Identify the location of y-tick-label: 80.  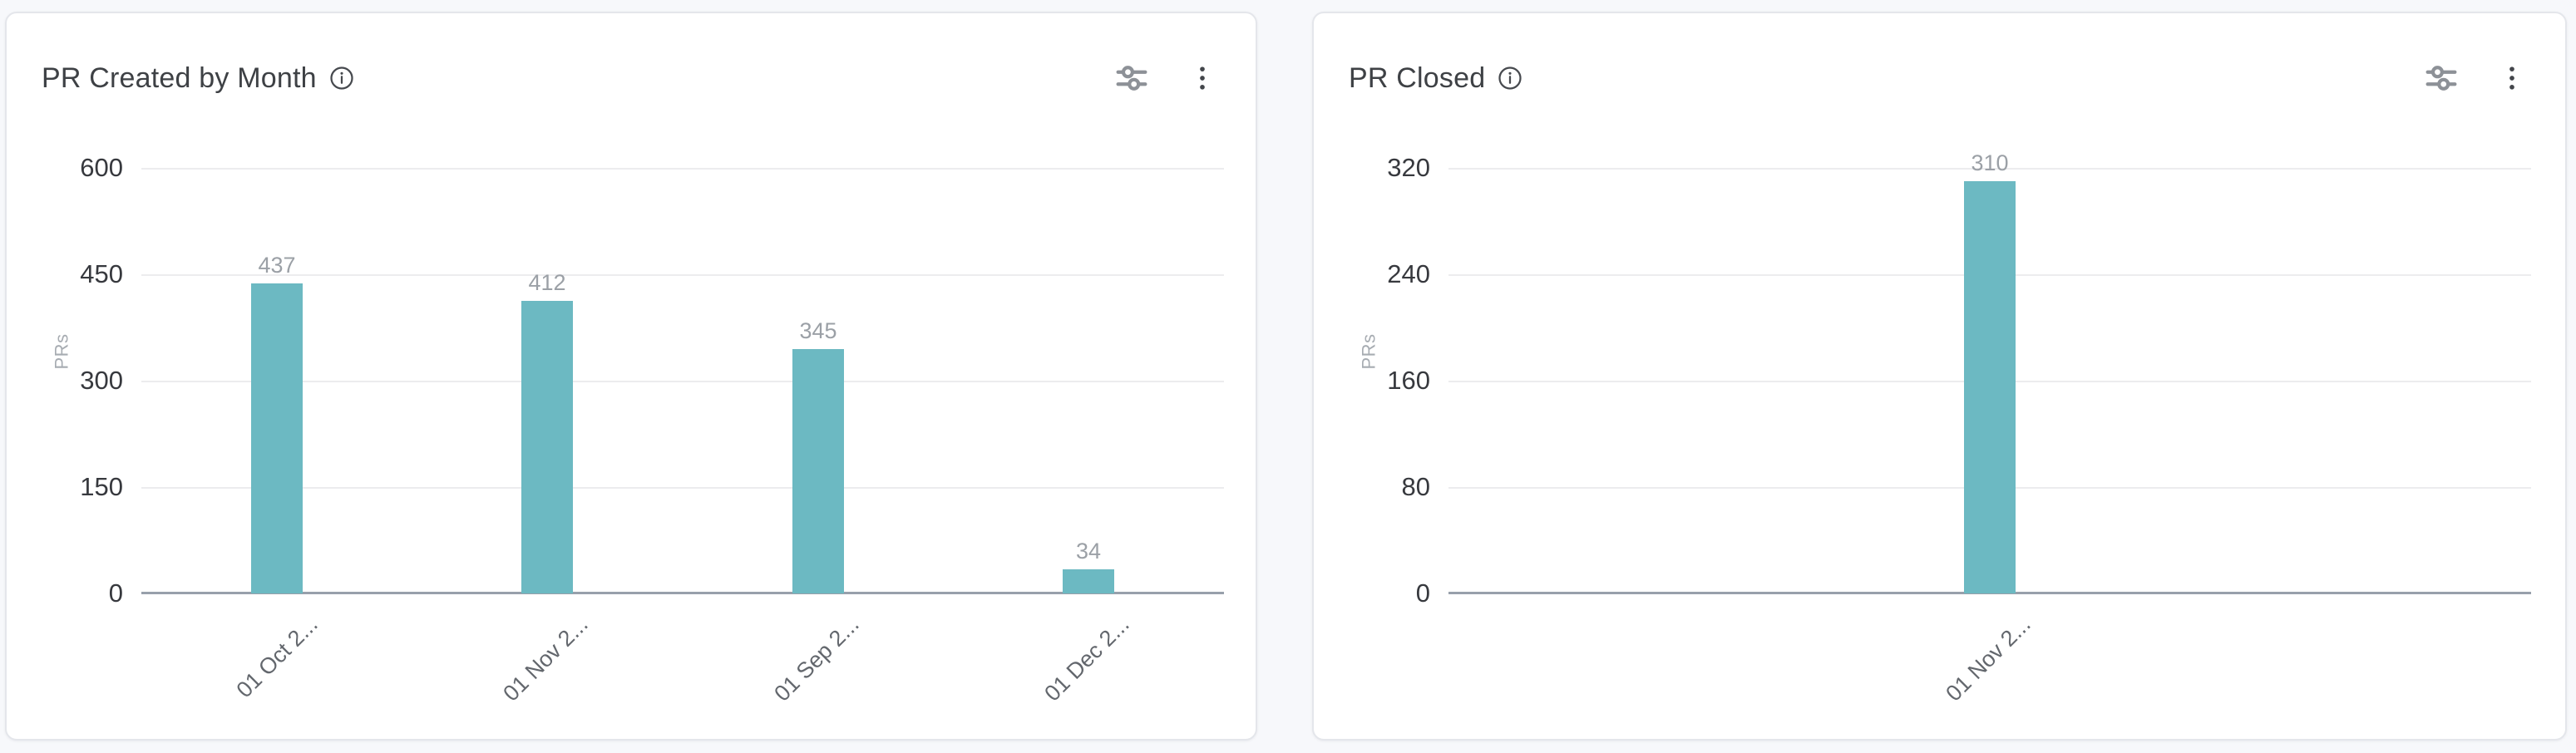
(1415, 486).